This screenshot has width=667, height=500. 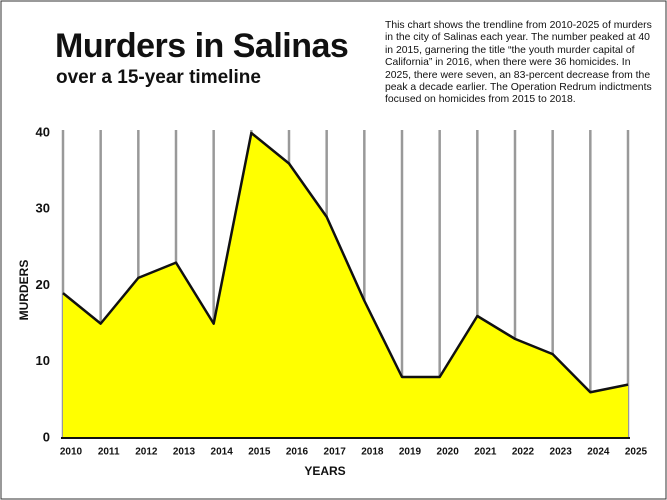 What do you see at coordinates (636, 452) in the screenshot?
I see `x-tick-label: 2025` at bounding box center [636, 452].